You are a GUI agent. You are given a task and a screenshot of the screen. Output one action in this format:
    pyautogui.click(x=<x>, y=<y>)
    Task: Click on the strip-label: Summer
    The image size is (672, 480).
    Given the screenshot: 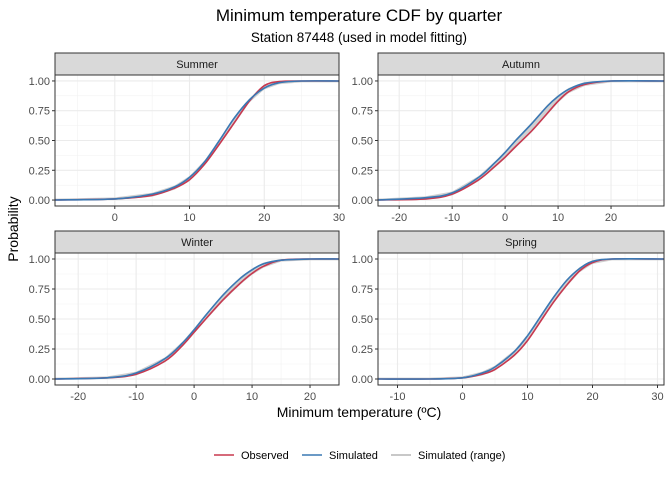 What is the action you would take?
    pyautogui.click(x=197, y=65)
    